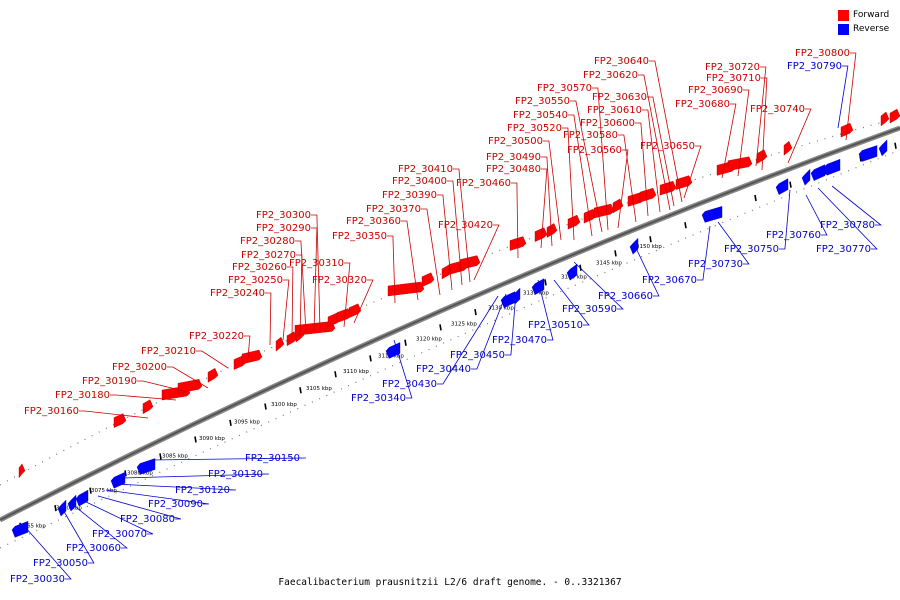 The image size is (900, 600). What do you see at coordinates (513, 169) in the screenshot?
I see `gene-label-fp2-30480: FP2_30480` at bounding box center [513, 169].